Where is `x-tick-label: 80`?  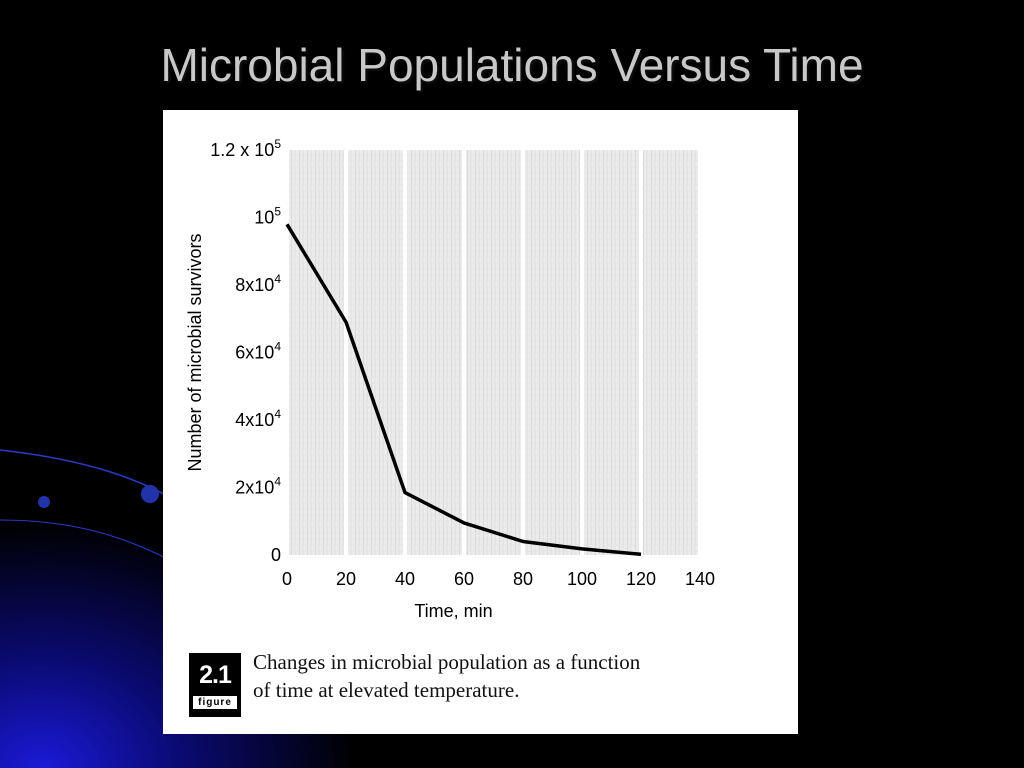
x-tick-label: 80 is located at coordinates (523, 579).